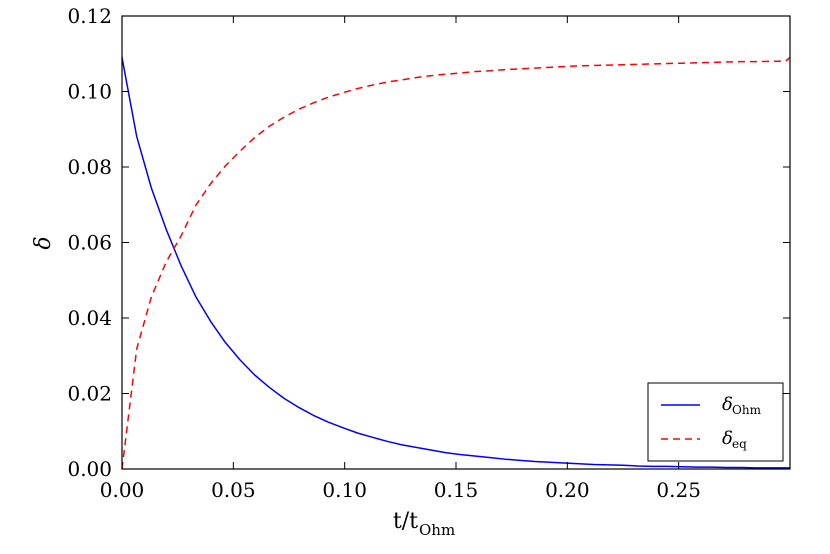 The image size is (830, 554). What do you see at coordinates (89, 167) in the screenshot?
I see `y-tick-label: 0.08` at bounding box center [89, 167].